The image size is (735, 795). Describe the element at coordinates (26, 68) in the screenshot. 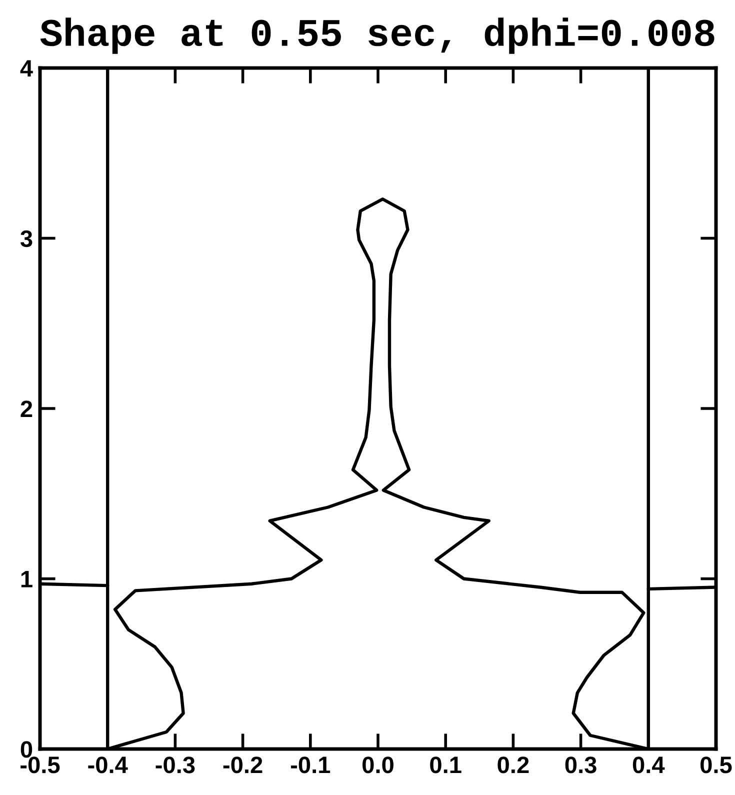

I see `y-tick-label: 4` at that location.